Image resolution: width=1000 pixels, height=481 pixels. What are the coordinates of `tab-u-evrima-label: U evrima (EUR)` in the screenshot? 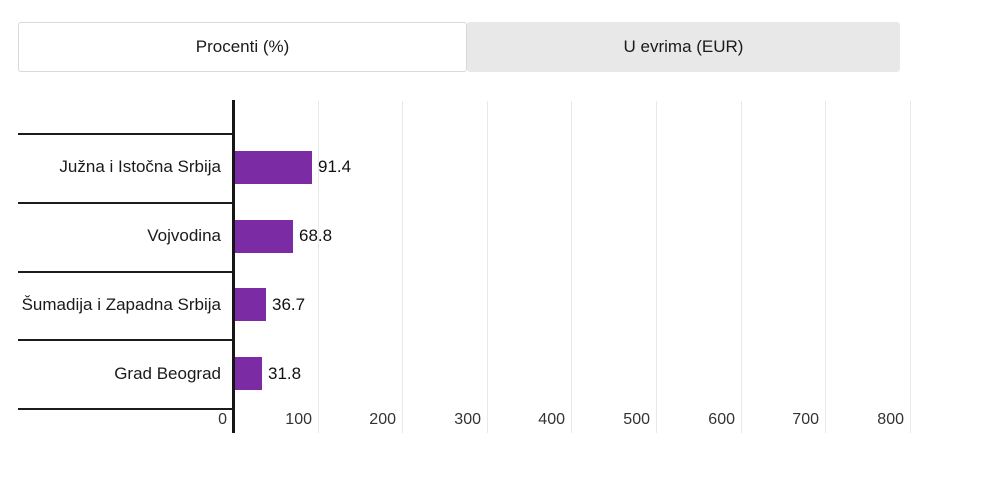 It's located at (683, 46).